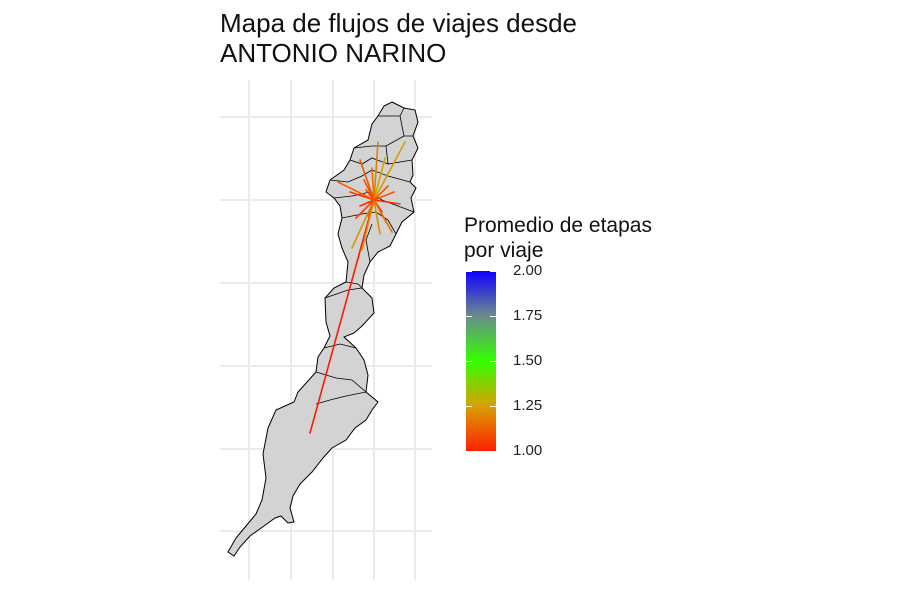  I want to click on legend-tick-label: 2.00, so click(528, 270).